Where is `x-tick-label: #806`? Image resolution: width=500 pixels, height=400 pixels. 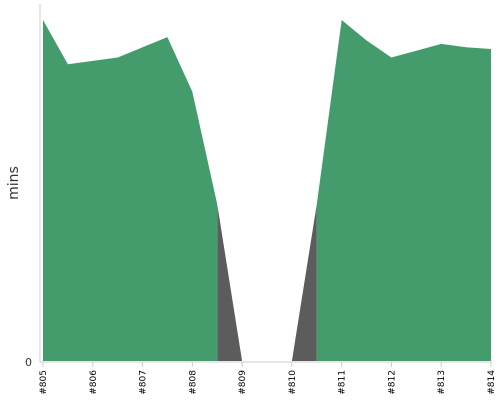
x-tick-label: #806 is located at coordinates (94, 382).